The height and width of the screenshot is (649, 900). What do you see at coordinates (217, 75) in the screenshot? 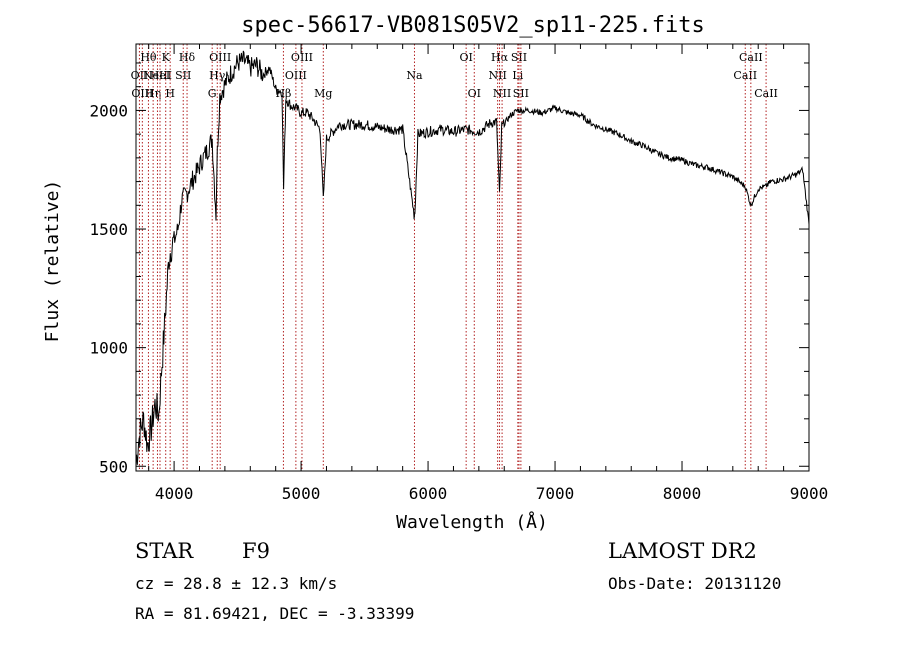
I see `spectral-line-label: Hγ` at bounding box center [217, 75].